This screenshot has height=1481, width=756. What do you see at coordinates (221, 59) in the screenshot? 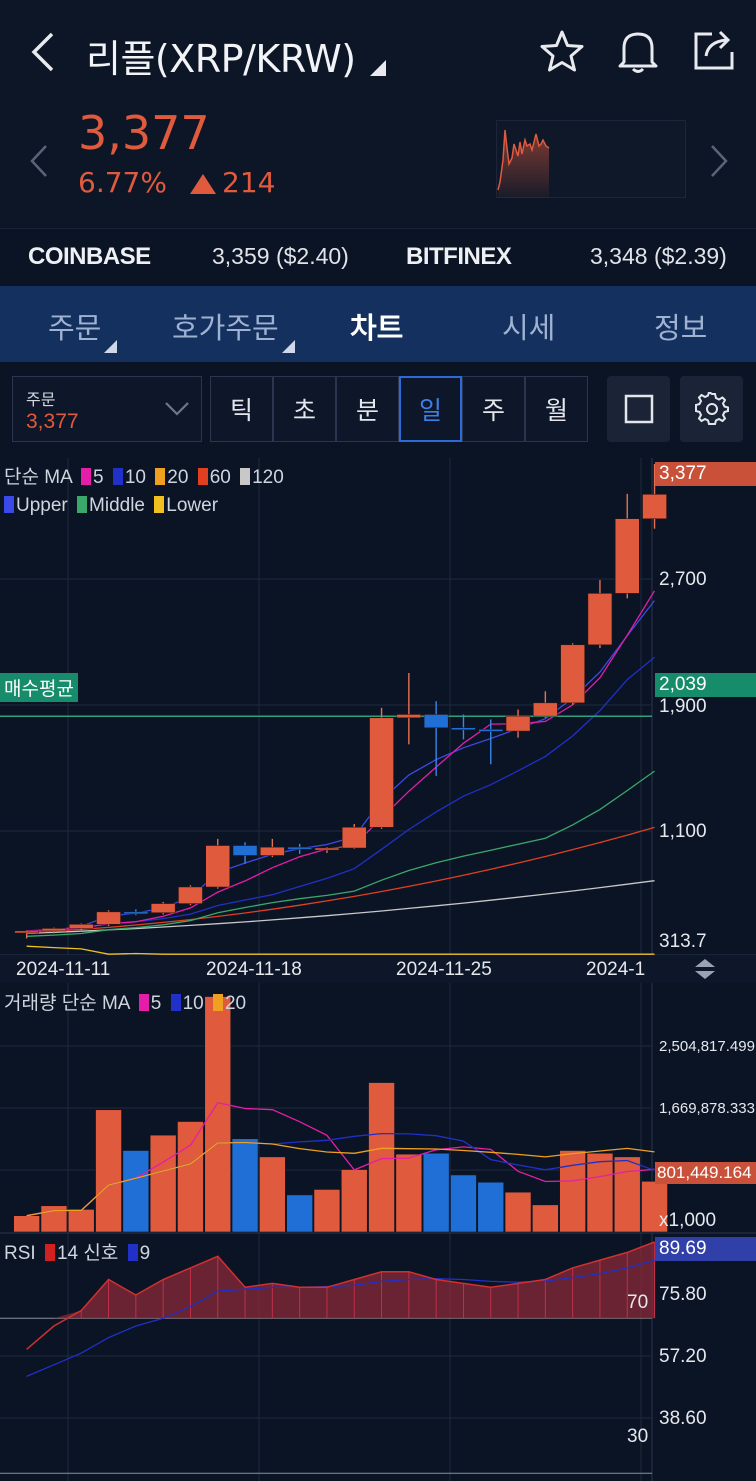
I see `page-title: 리플(XRP/KRW)` at bounding box center [221, 59].